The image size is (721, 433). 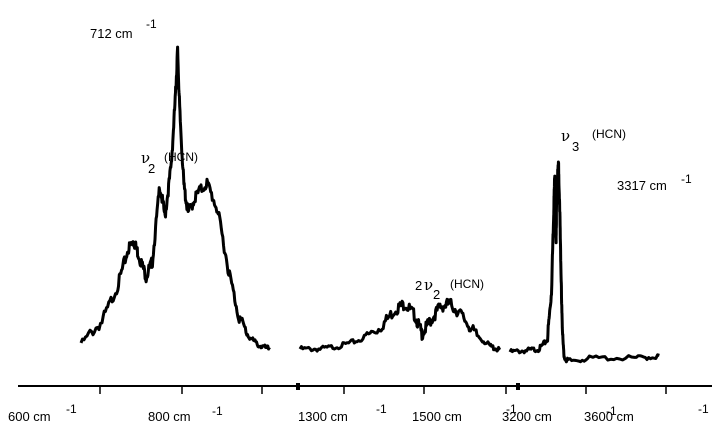 I want to click on annotation-712: 712 cm -1, so click(x=123, y=29).